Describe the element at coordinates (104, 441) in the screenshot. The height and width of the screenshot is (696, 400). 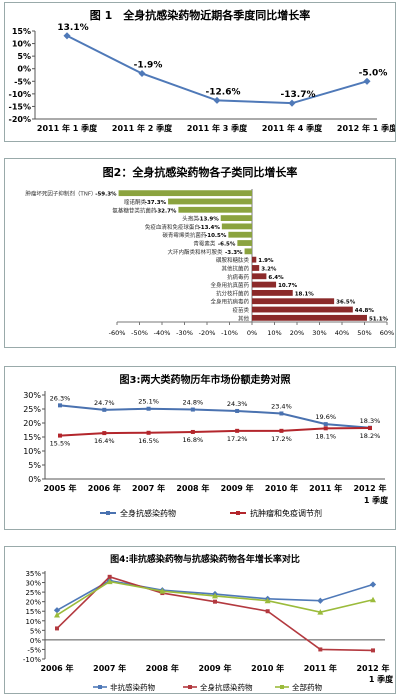
I see `data-label: 16.4%` at that location.